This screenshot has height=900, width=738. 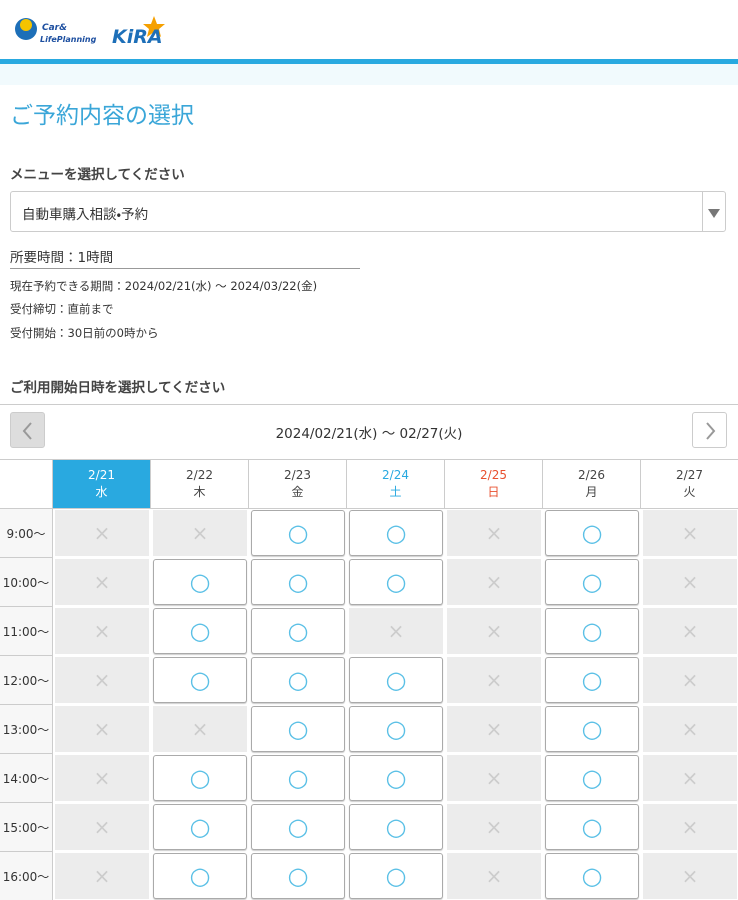 I want to click on day-header: 2/27 火, so click(x=689, y=484).